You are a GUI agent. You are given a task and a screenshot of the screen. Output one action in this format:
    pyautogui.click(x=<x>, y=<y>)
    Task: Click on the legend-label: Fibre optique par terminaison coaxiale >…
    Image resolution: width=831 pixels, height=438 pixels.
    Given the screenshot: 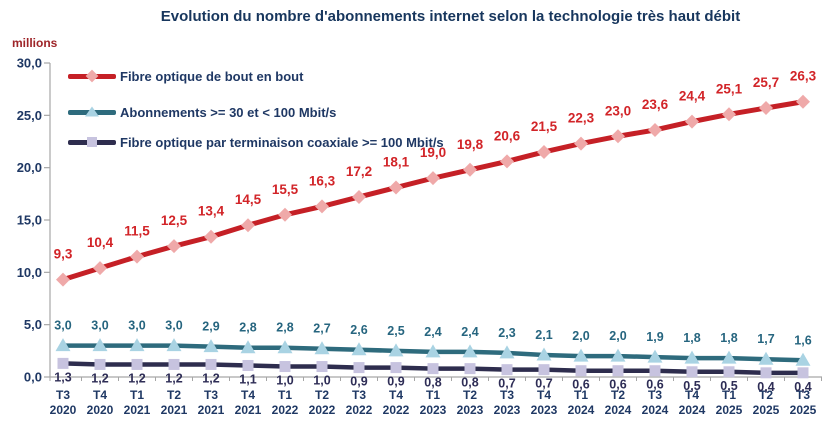 What is the action you would take?
    pyautogui.click(x=282, y=142)
    